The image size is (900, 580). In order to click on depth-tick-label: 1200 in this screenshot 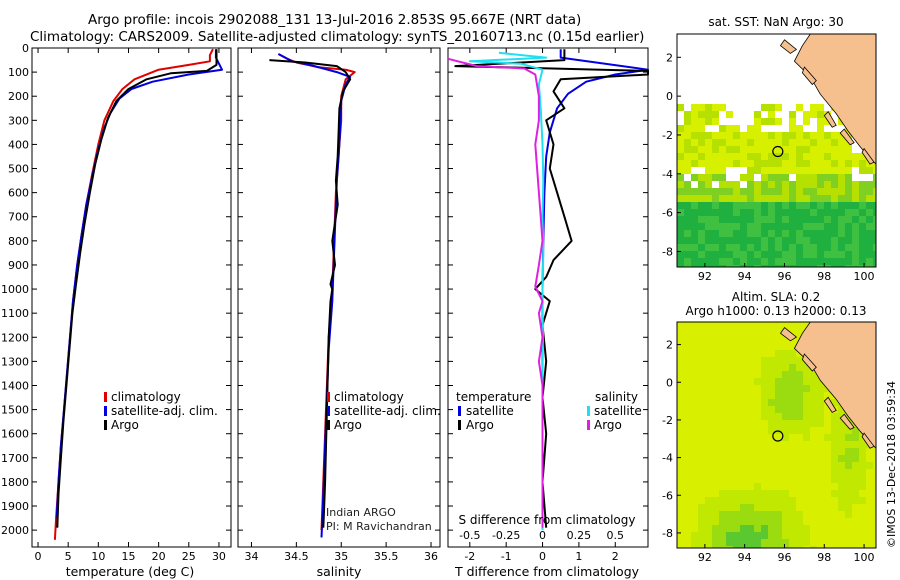, I will do `click(15, 337)`.